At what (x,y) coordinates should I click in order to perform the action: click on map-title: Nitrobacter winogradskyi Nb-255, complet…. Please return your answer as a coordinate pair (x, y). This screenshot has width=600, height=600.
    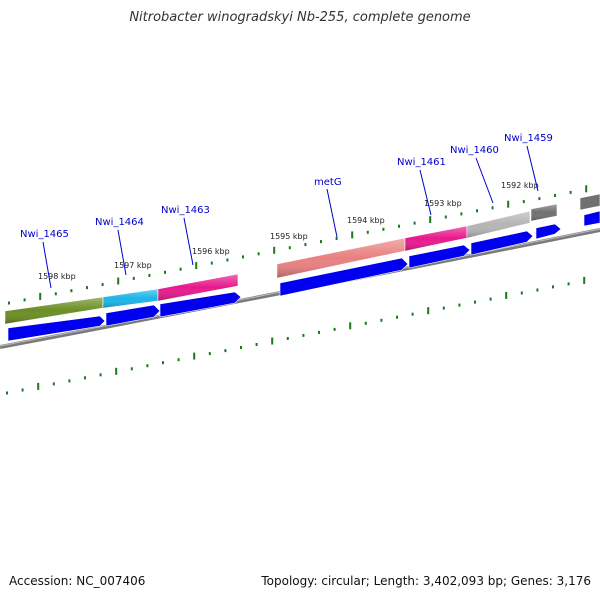
    Looking at the image, I should click on (300, 17).